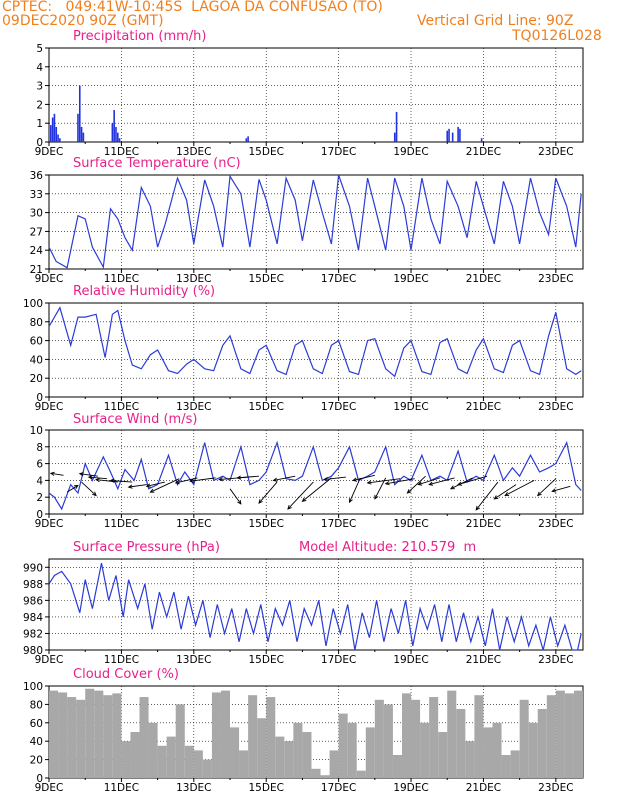 Image resolution: width=618 pixels, height=800 pixels. What do you see at coordinates (266, 407) in the screenshot?
I see `rh-xtick-label: 15DEC` at bounding box center [266, 407].